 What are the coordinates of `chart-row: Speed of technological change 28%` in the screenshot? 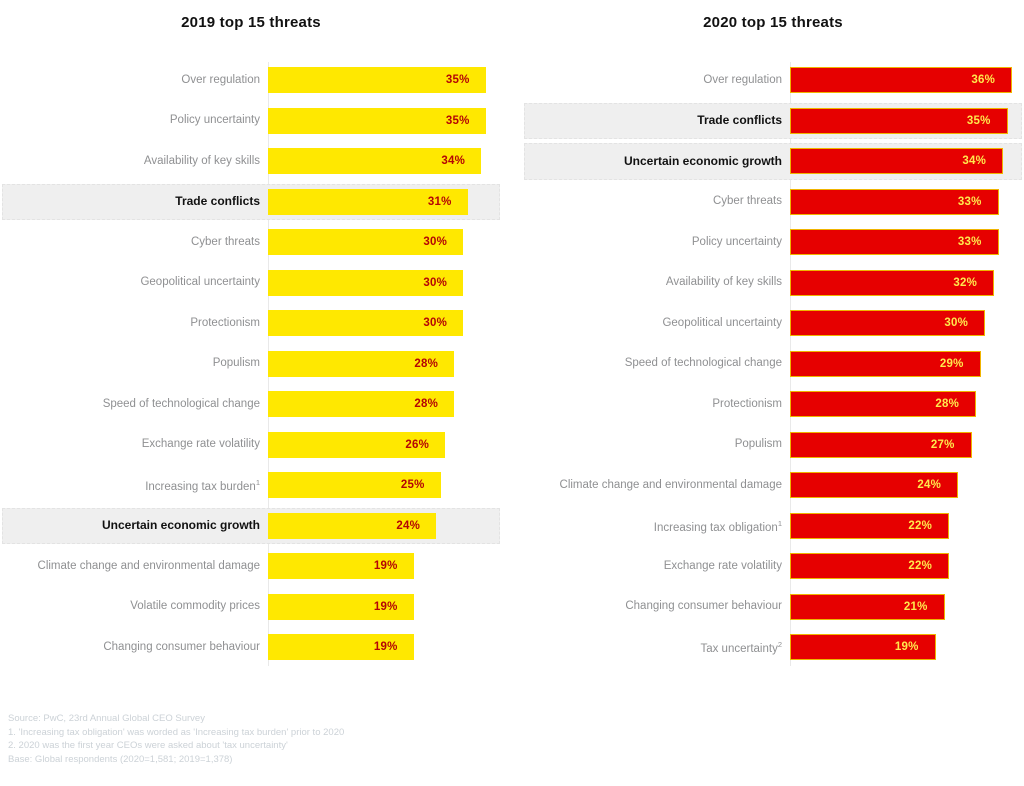 It's located at (251, 404).